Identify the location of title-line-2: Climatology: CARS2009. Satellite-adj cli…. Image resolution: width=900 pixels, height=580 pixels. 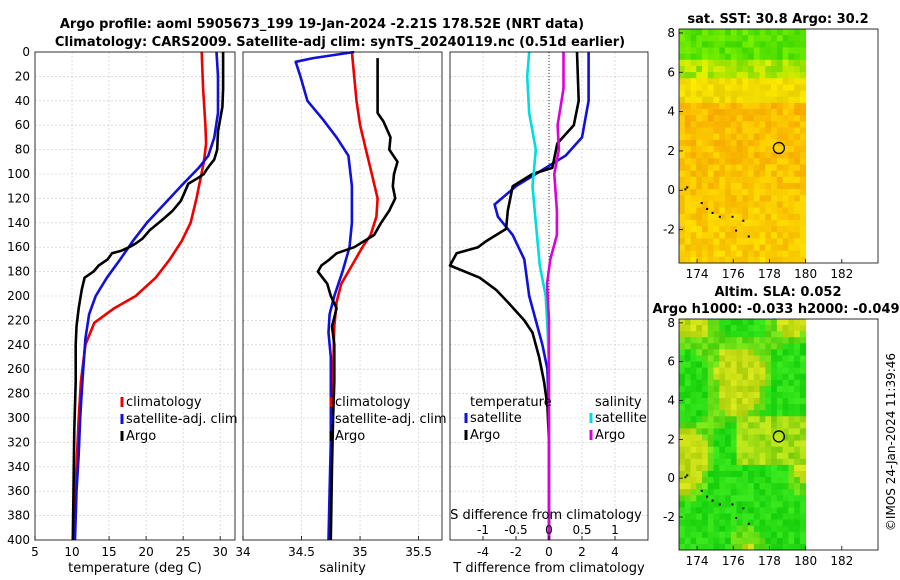
(340, 42).